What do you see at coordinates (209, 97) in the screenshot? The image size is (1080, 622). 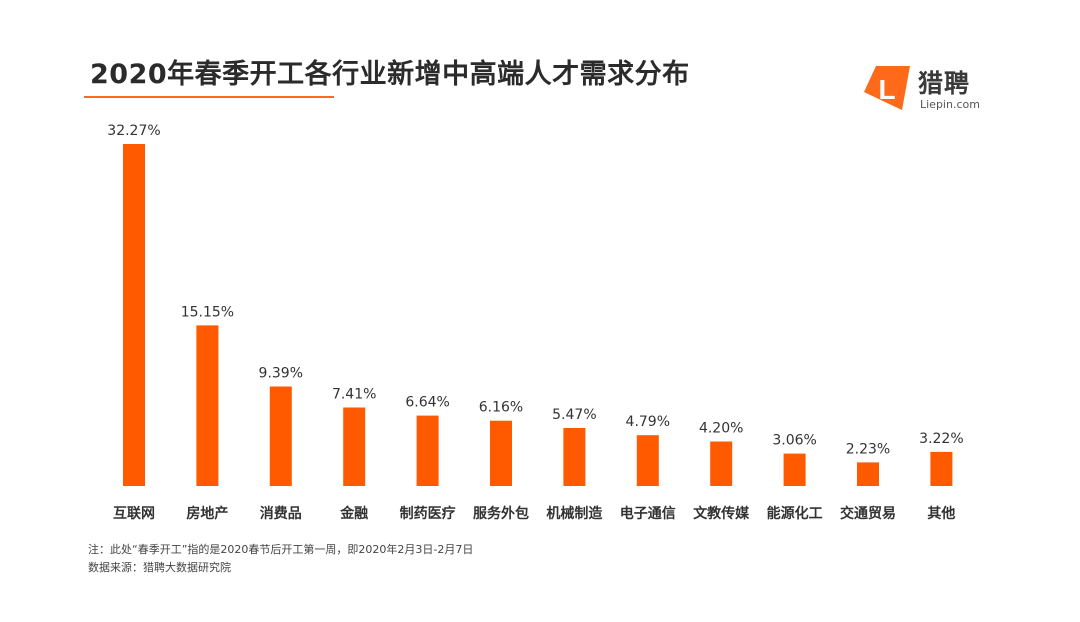 I see `title-underline` at bounding box center [209, 97].